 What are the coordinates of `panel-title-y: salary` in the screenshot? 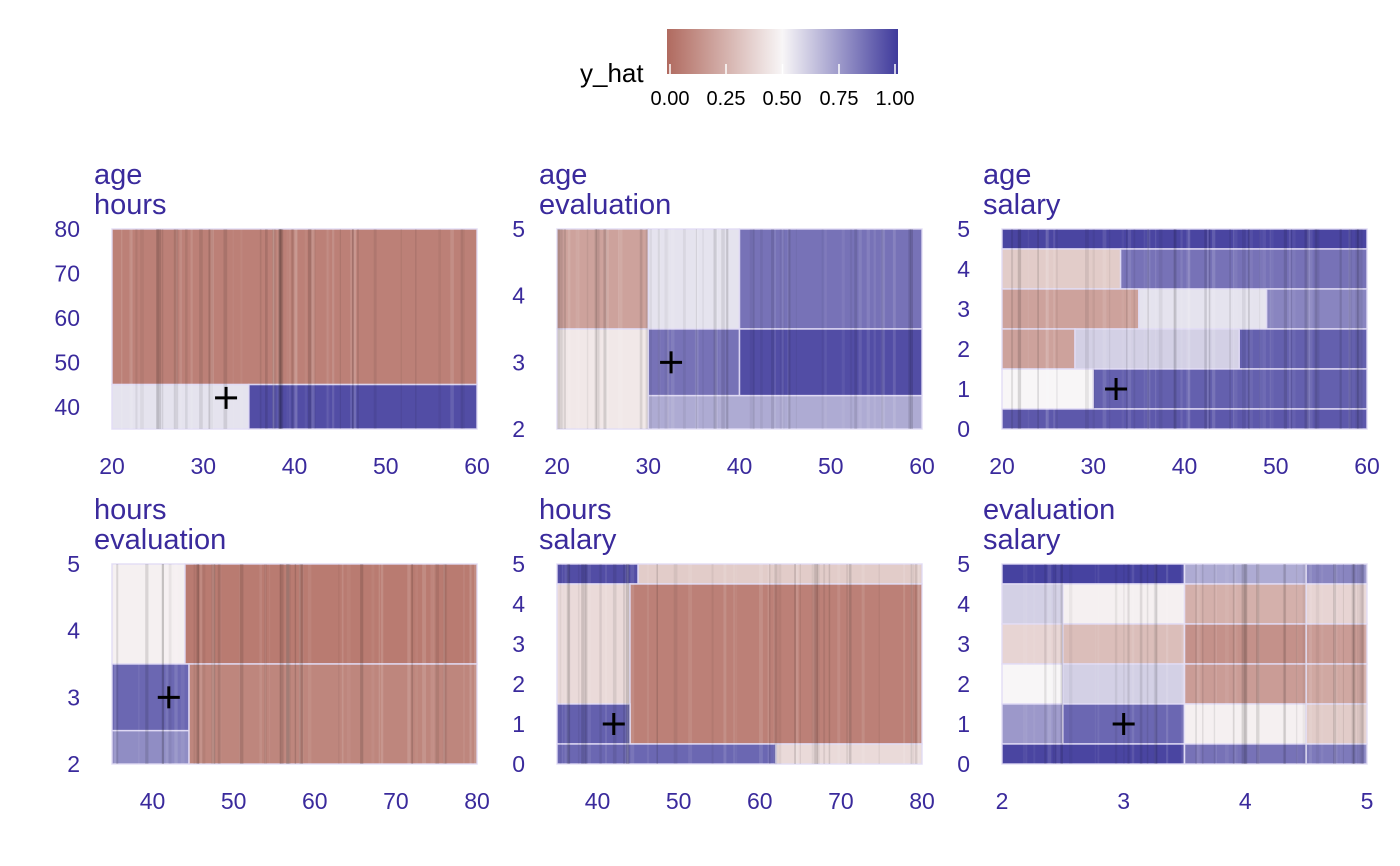 It's located at (1022, 205).